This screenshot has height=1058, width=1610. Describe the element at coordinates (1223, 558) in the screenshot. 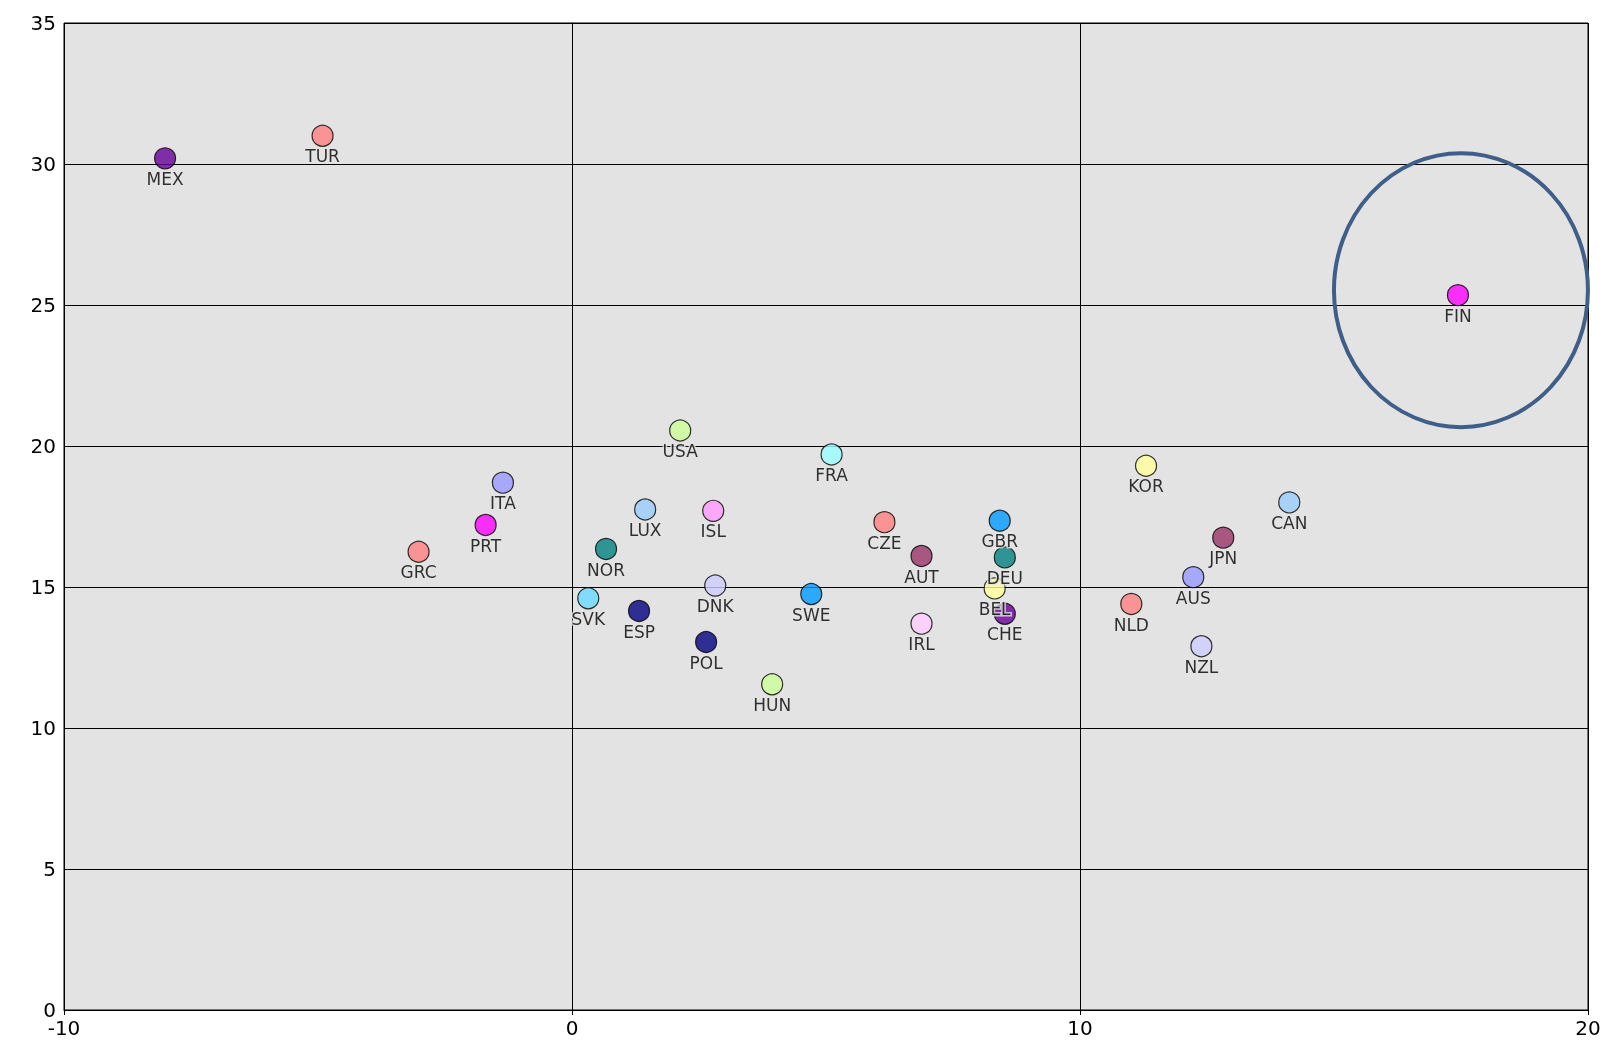

I see `data-label: JPN` at that location.